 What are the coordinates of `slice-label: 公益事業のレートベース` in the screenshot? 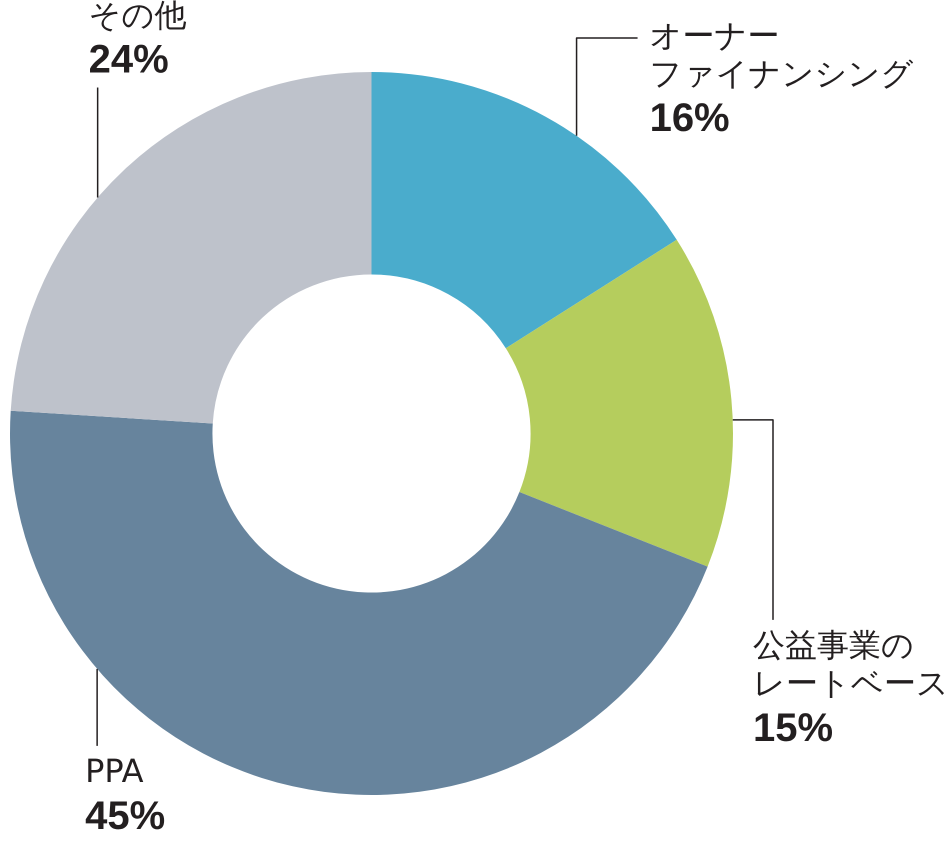 It's located at (851, 664).